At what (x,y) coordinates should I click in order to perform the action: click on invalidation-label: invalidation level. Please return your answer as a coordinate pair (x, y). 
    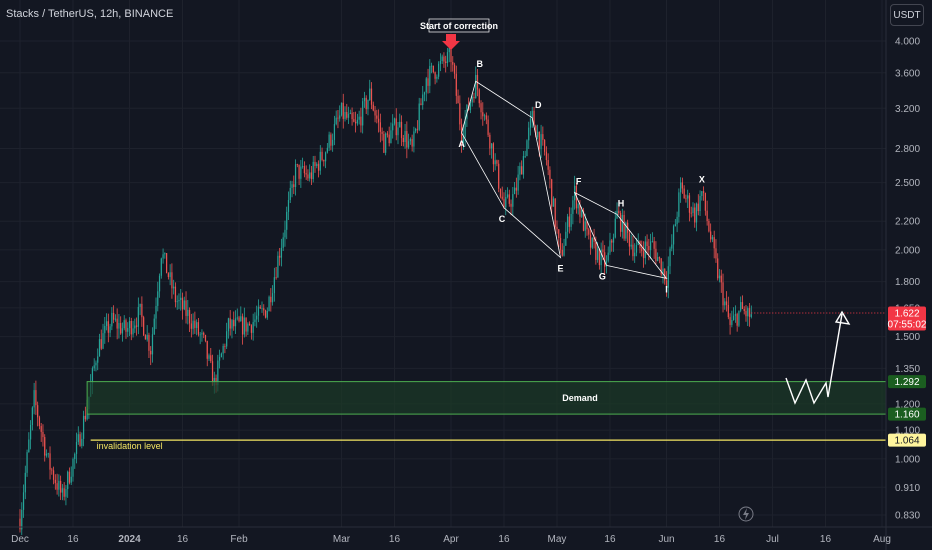
    Looking at the image, I should click on (130, 446).